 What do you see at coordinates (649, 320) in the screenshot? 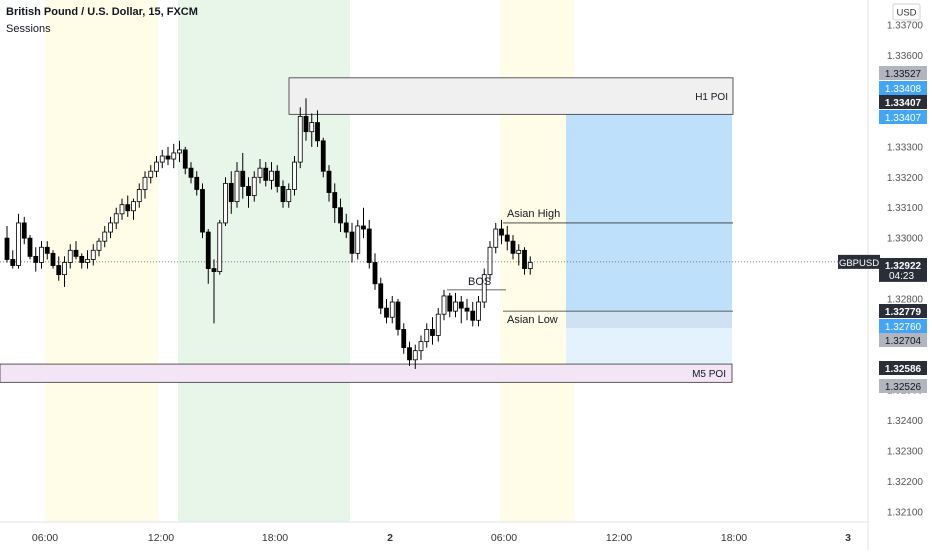
I see `entry-zone` at bounding box center [649, 320].